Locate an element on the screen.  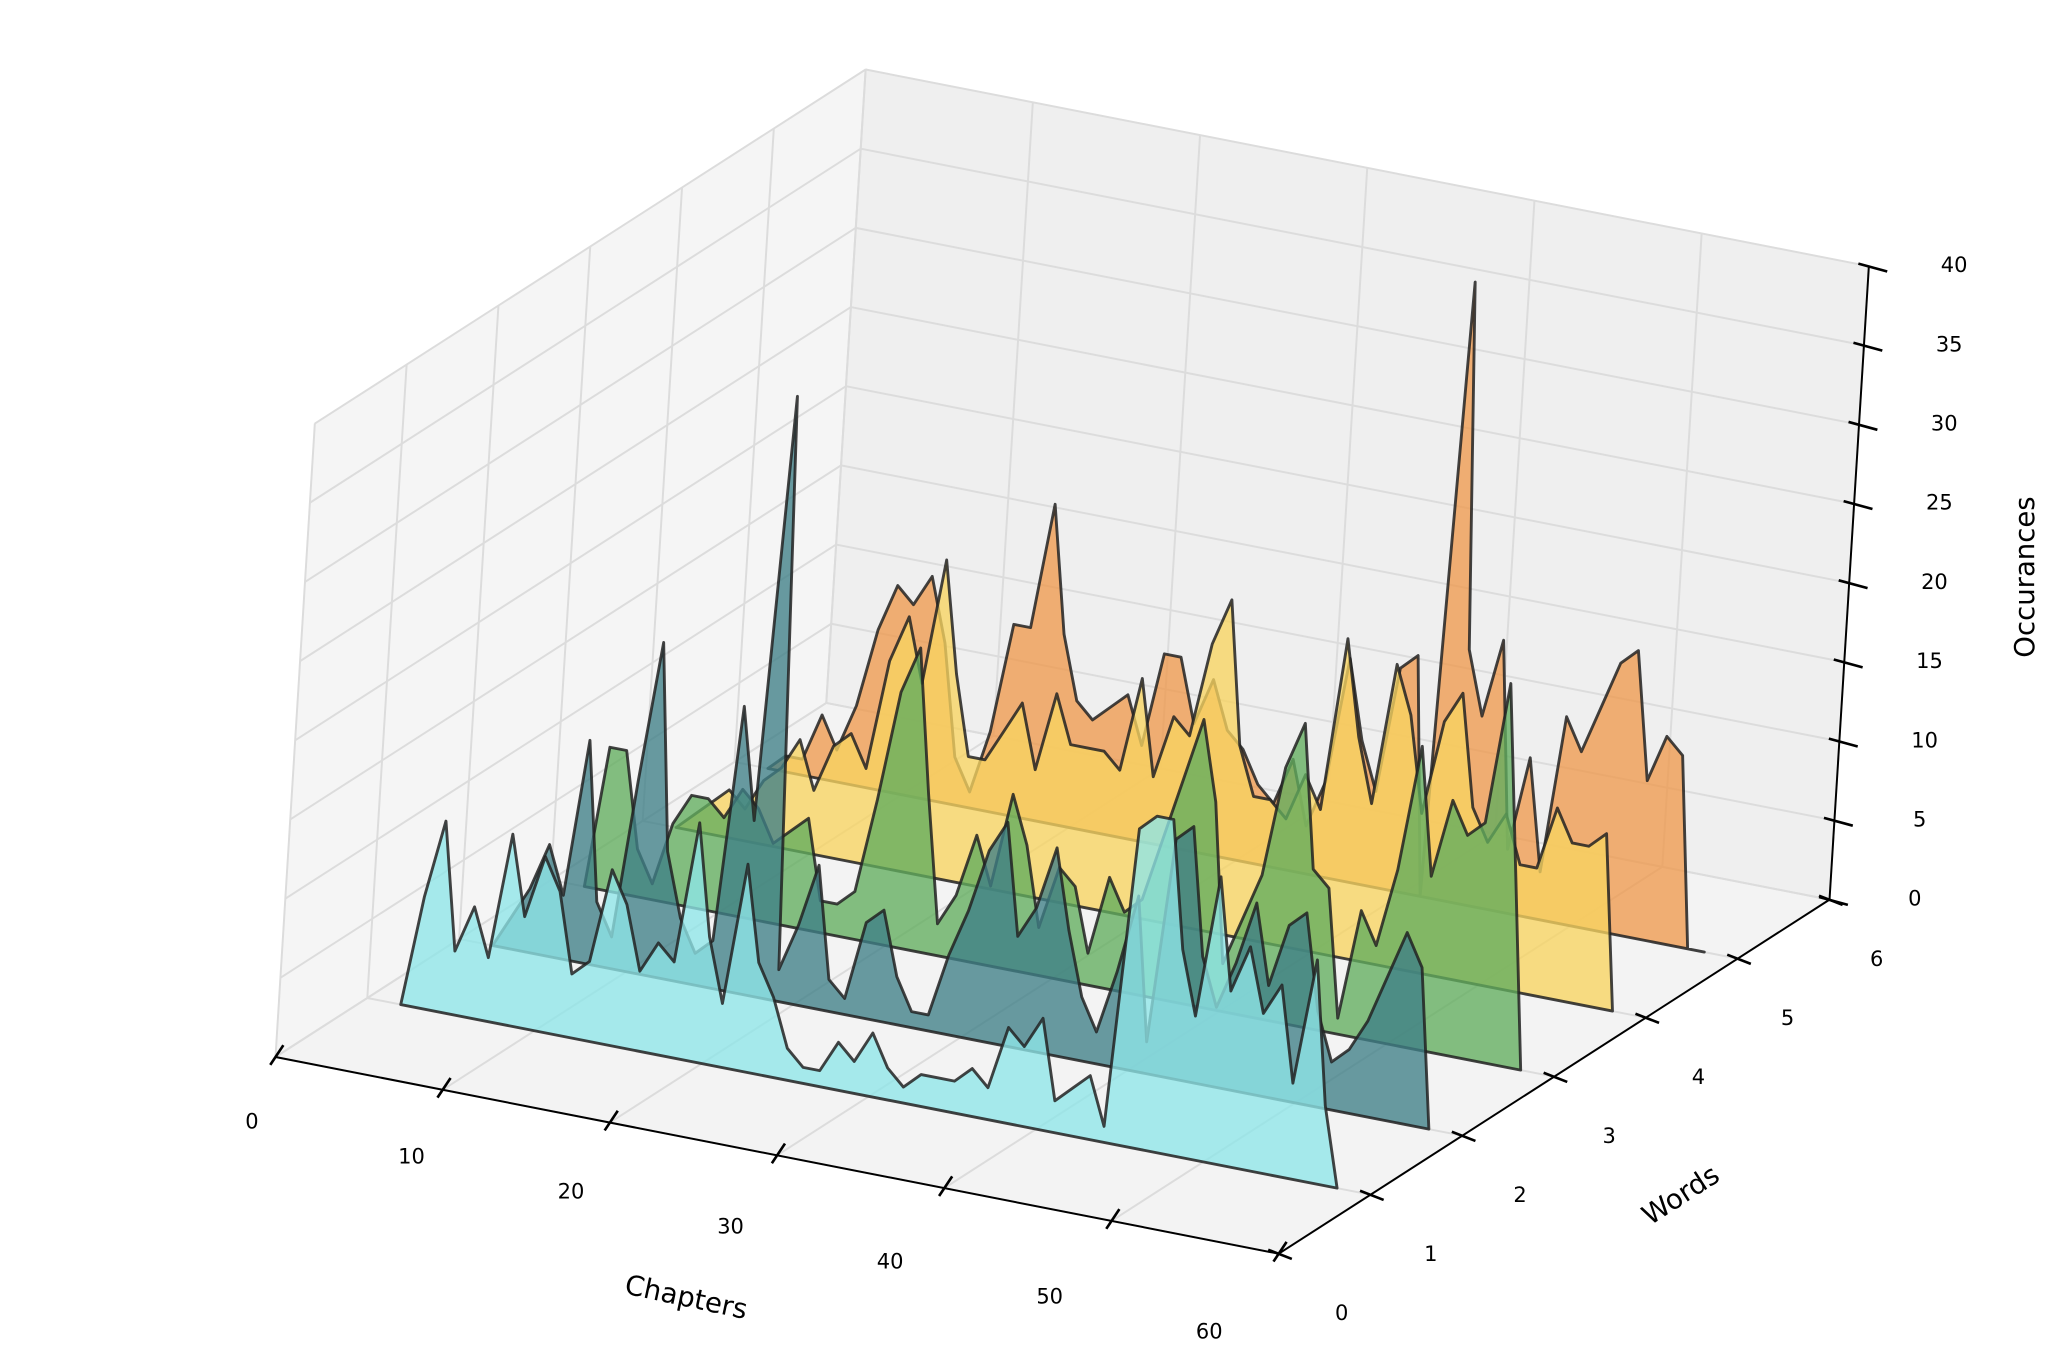
z-tick-label: 40 is located at coordinates (1954, 265).